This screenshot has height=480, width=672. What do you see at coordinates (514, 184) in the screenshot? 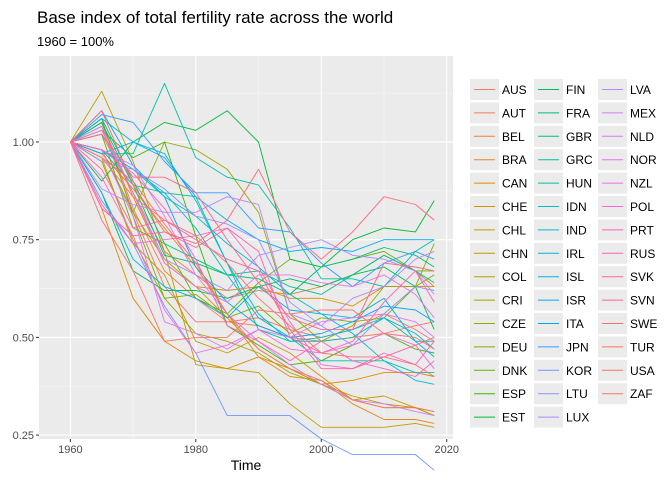
I see `legend-label-can: CAN` at bounding box center [514, 184].